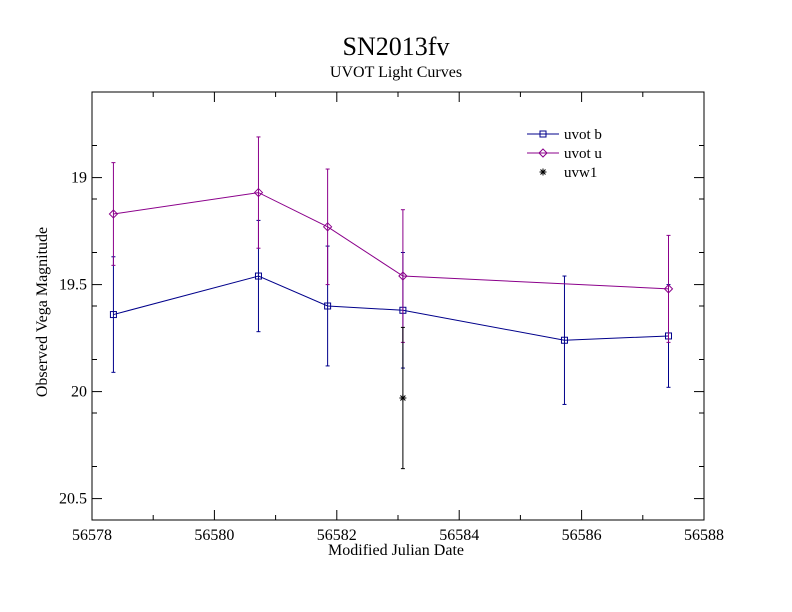 The image size is (792, 612). What do you see at coordinates (459, 535) in the screenshot?
I see `x-tick-label: 56584` at bounding box center [459, 535].